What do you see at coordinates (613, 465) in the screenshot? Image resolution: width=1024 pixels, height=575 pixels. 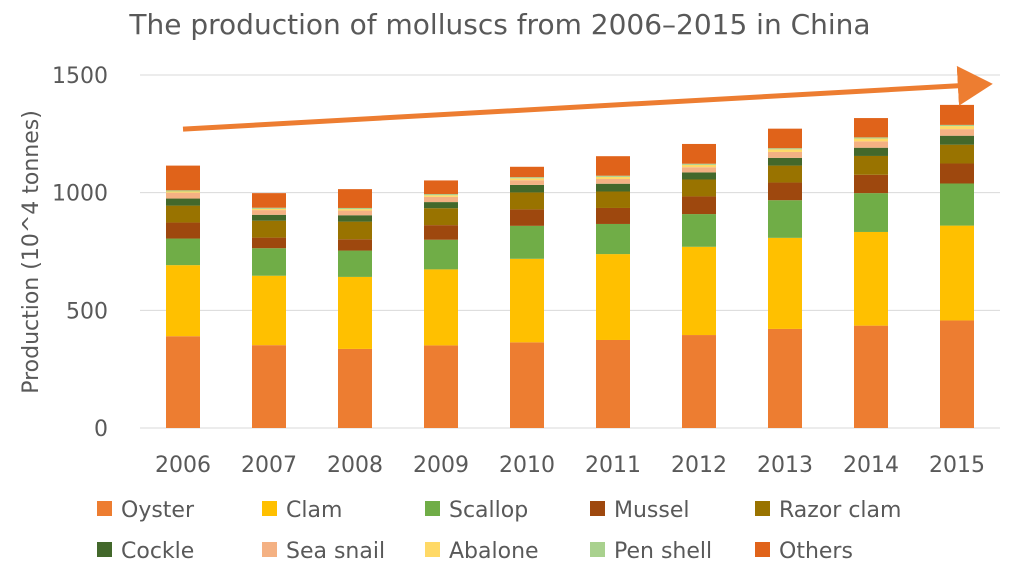 I see `x-tick-label: 2011` at bounding box center [613, 465].